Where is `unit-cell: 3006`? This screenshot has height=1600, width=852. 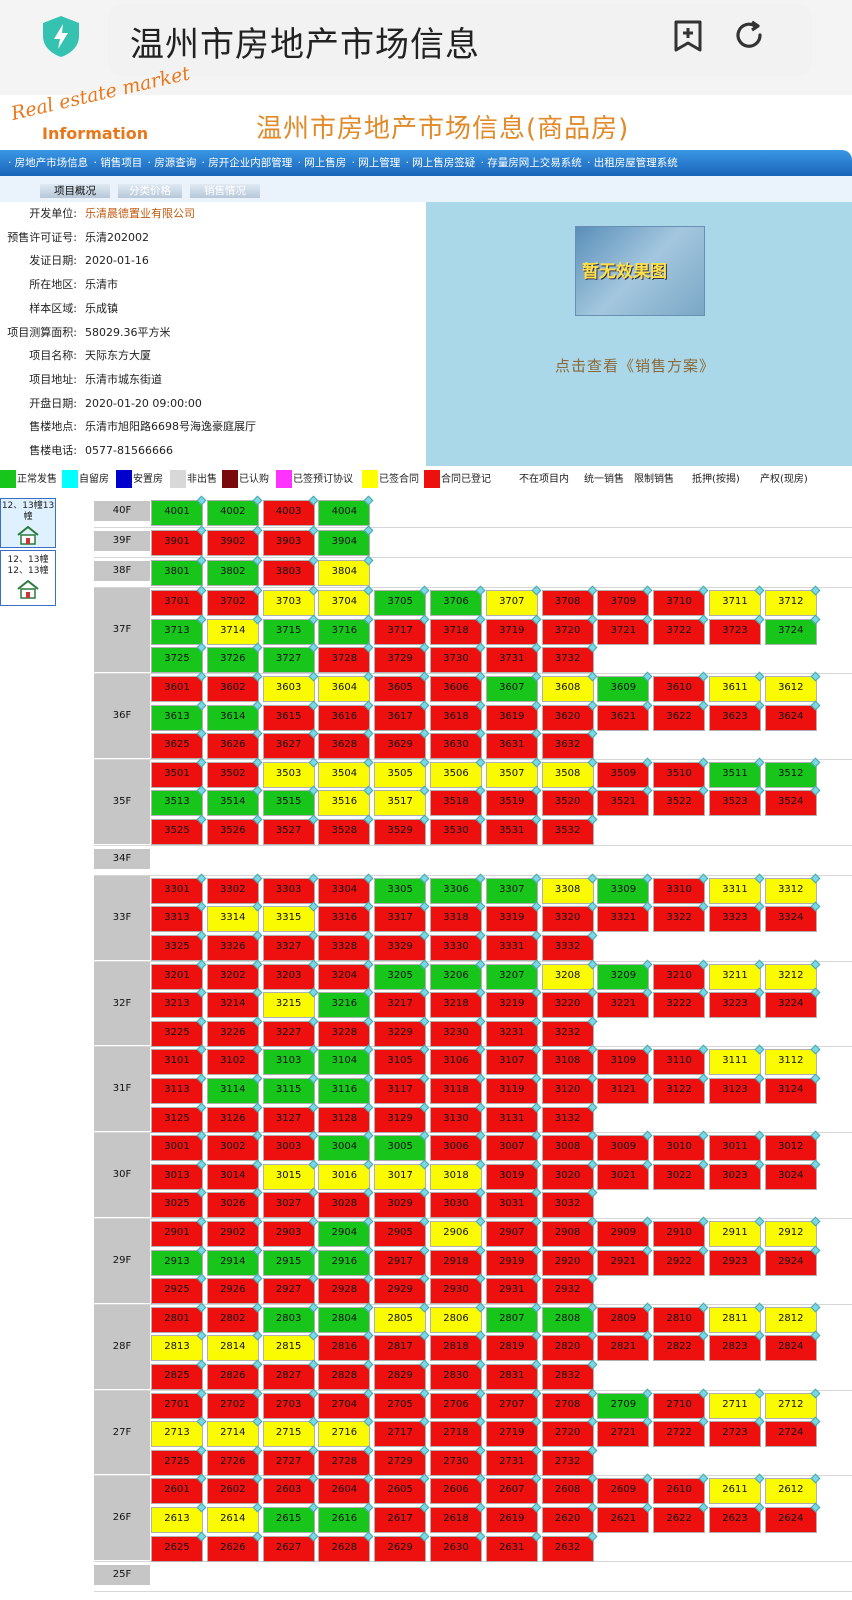
unit-cell: 3006 is located at coordinates (458, 1146).